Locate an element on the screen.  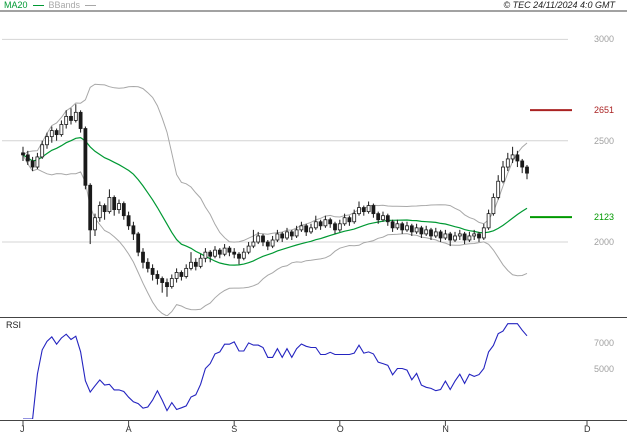
legend: MA20 BBands is located at coordinates (50, 5).